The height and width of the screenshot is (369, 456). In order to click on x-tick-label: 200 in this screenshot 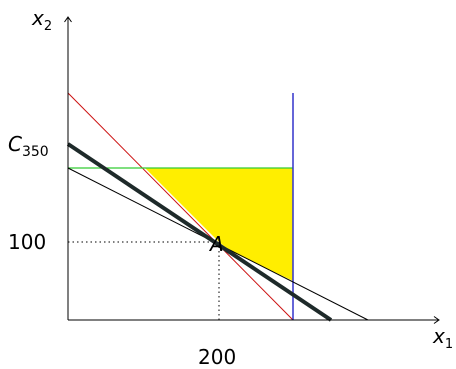, I will do `click(217, 357)`.